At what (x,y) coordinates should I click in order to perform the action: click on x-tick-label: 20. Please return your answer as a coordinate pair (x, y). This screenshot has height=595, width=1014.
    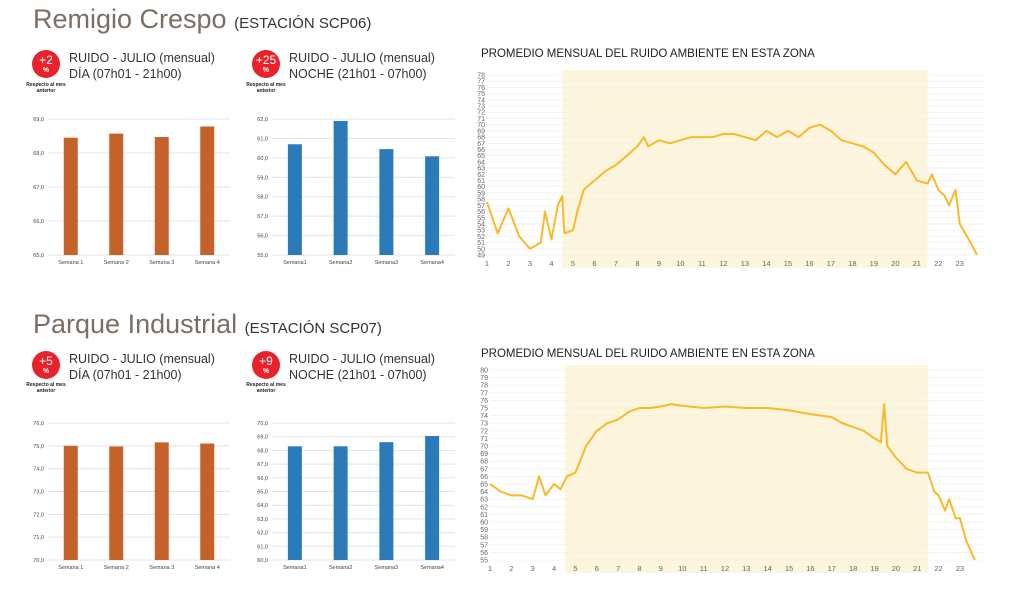
    Looking at the image, I should click on (895, 263).